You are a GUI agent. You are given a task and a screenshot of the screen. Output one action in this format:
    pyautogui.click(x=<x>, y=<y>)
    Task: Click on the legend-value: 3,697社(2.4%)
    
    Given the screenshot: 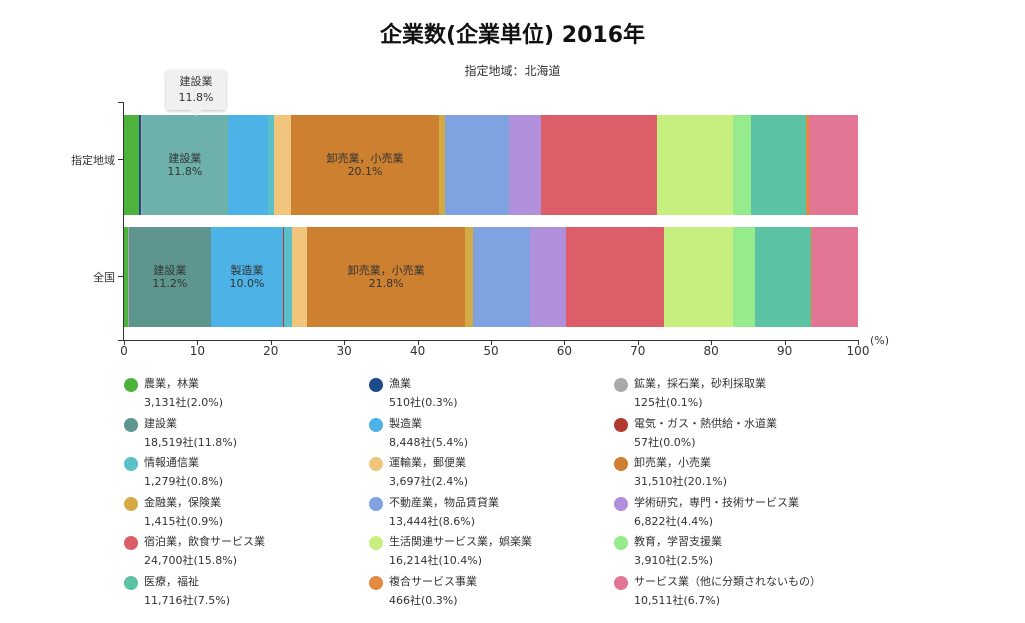 What is the action you would take?
    pyautogui.click(x=428, y=481)
    